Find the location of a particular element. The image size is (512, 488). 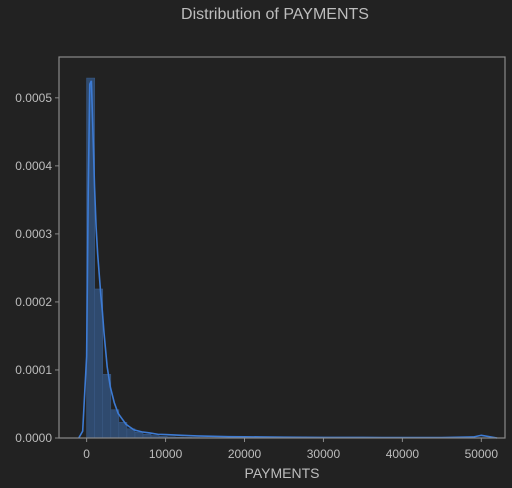

x-axis-label: PAYMENTS is located at coordinates (282, 473).